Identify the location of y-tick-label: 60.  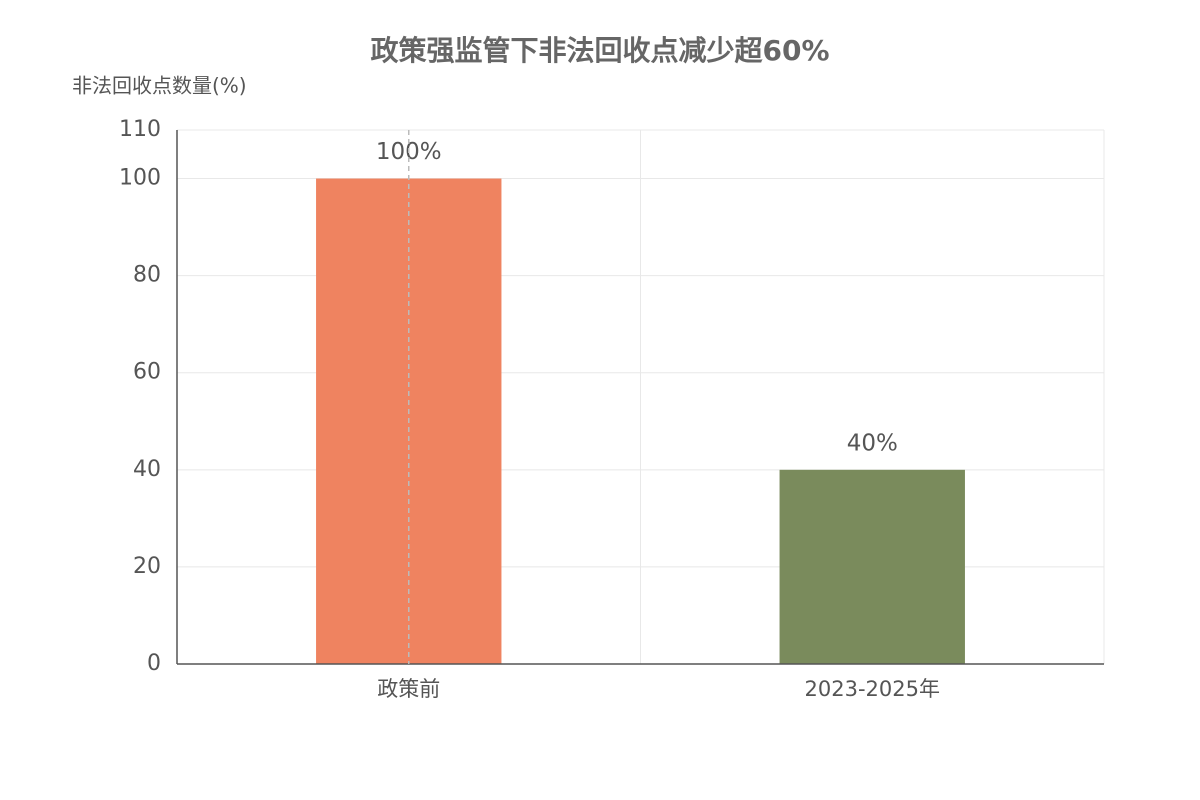
(147, 372).